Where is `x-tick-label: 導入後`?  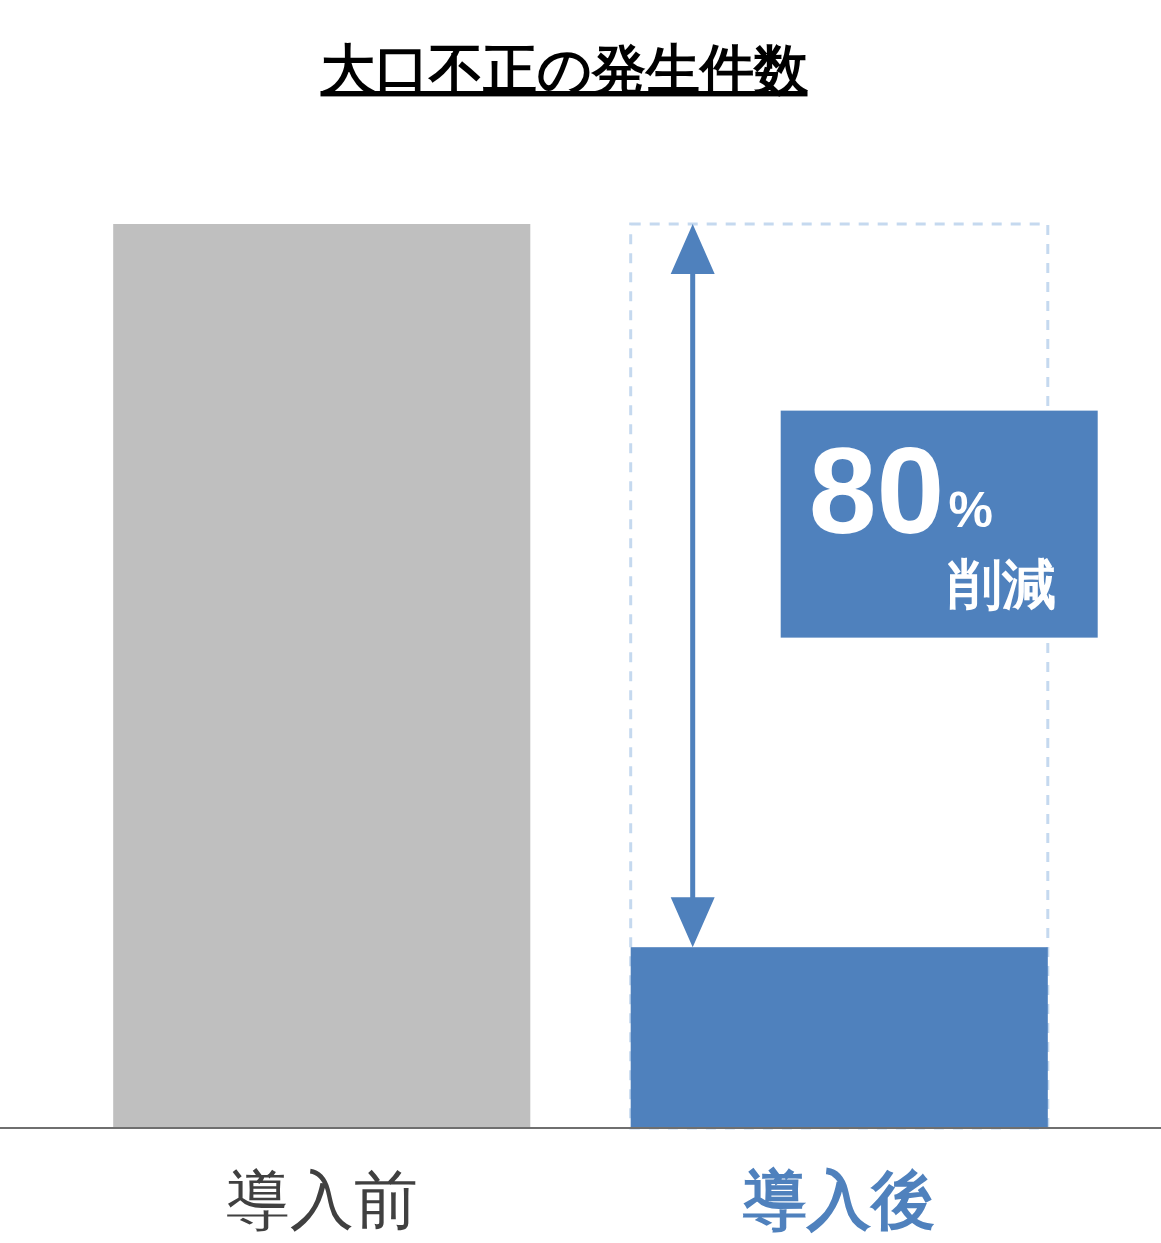
x-tick-label: 導入後 is located at coordinates (839, 1200).